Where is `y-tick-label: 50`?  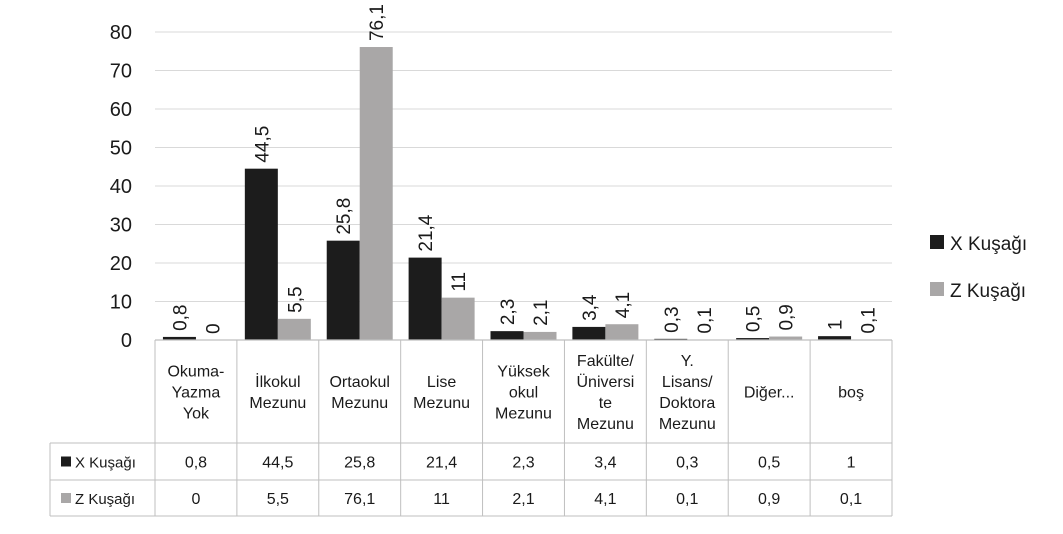 y-tick-label: 50 is located at coordinates (121, 149).